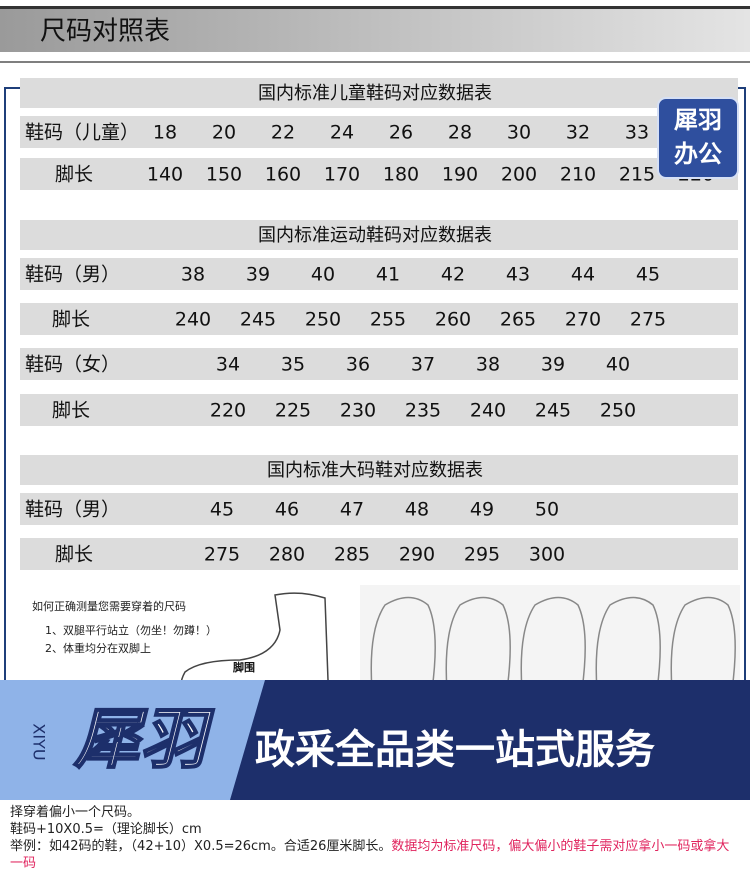  Describe the element at coordinates (417, 555) in the screenshot. I see `cell: 290` at that location.